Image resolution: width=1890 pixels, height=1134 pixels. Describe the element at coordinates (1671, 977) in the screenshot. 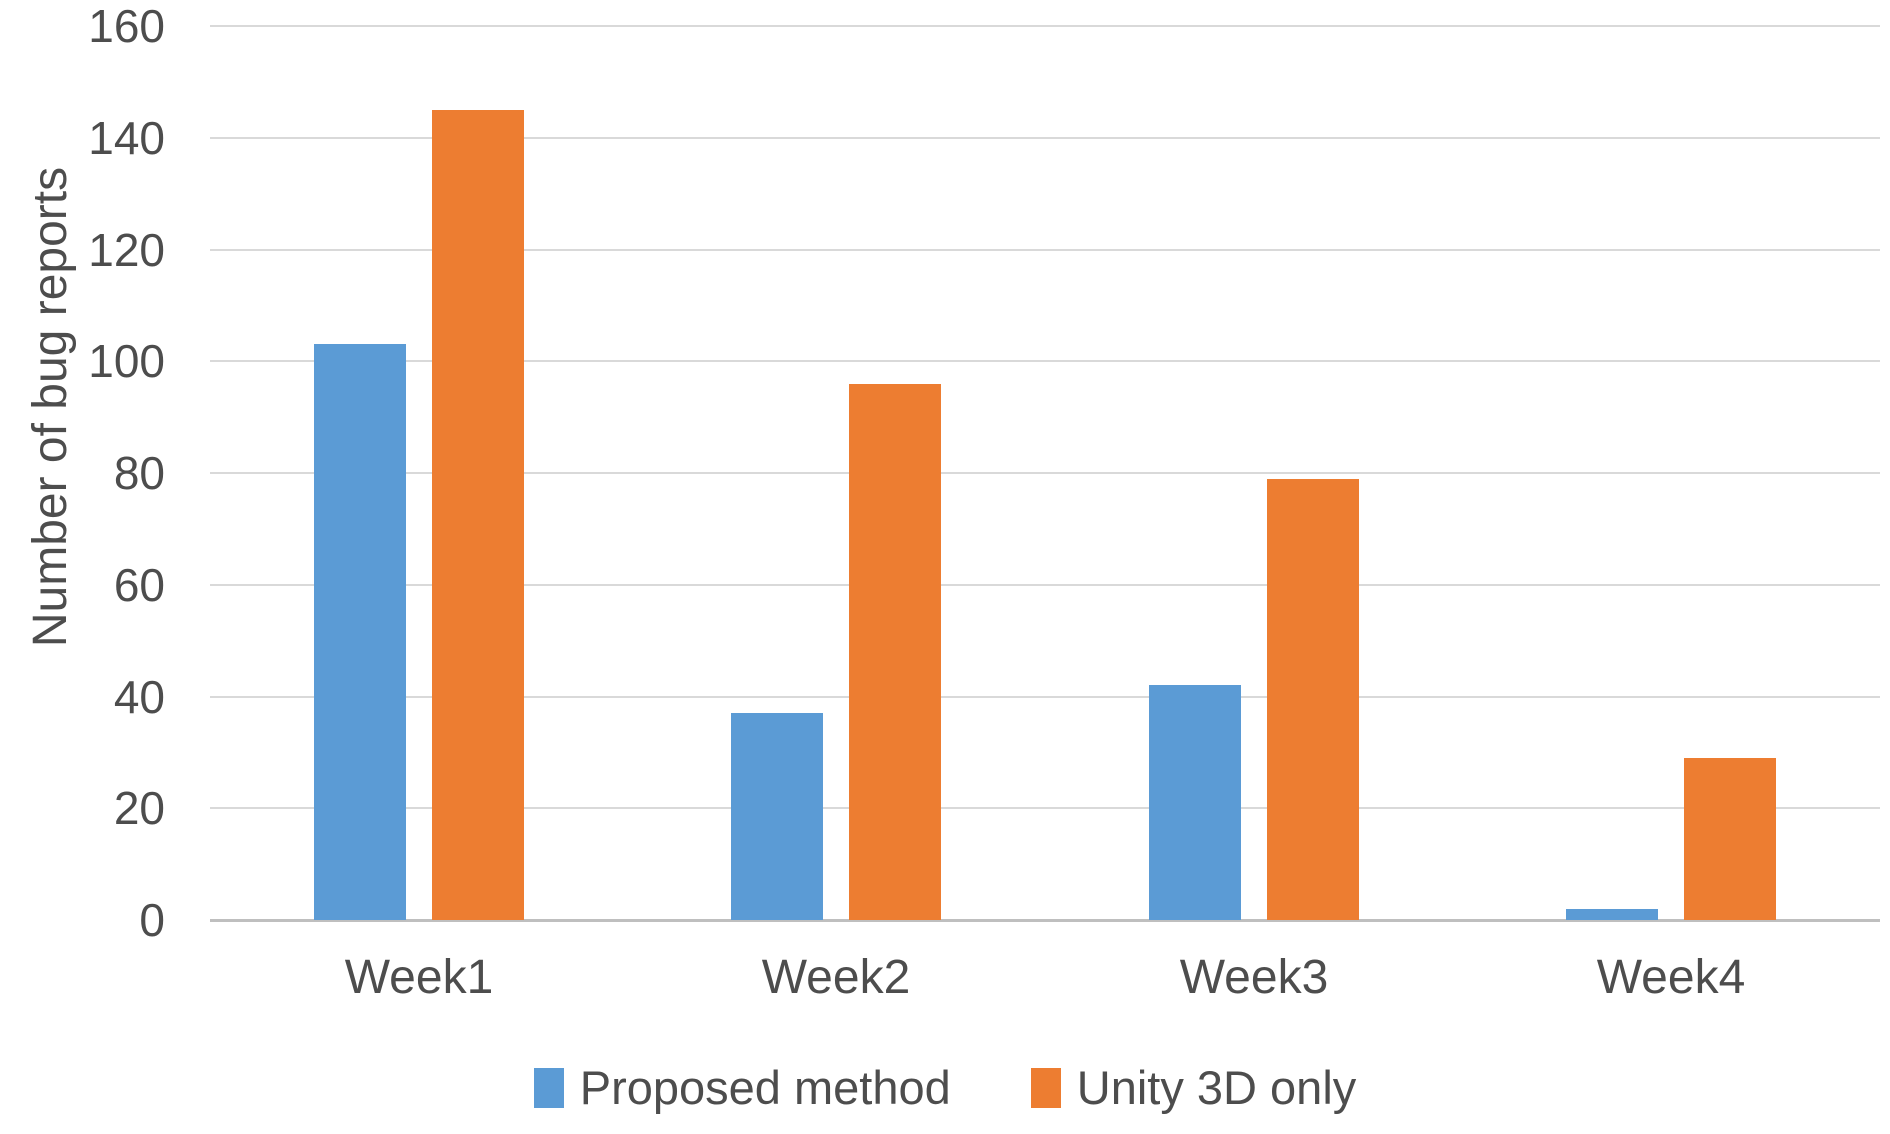

I see `x-tick-label: Week4` at that location.